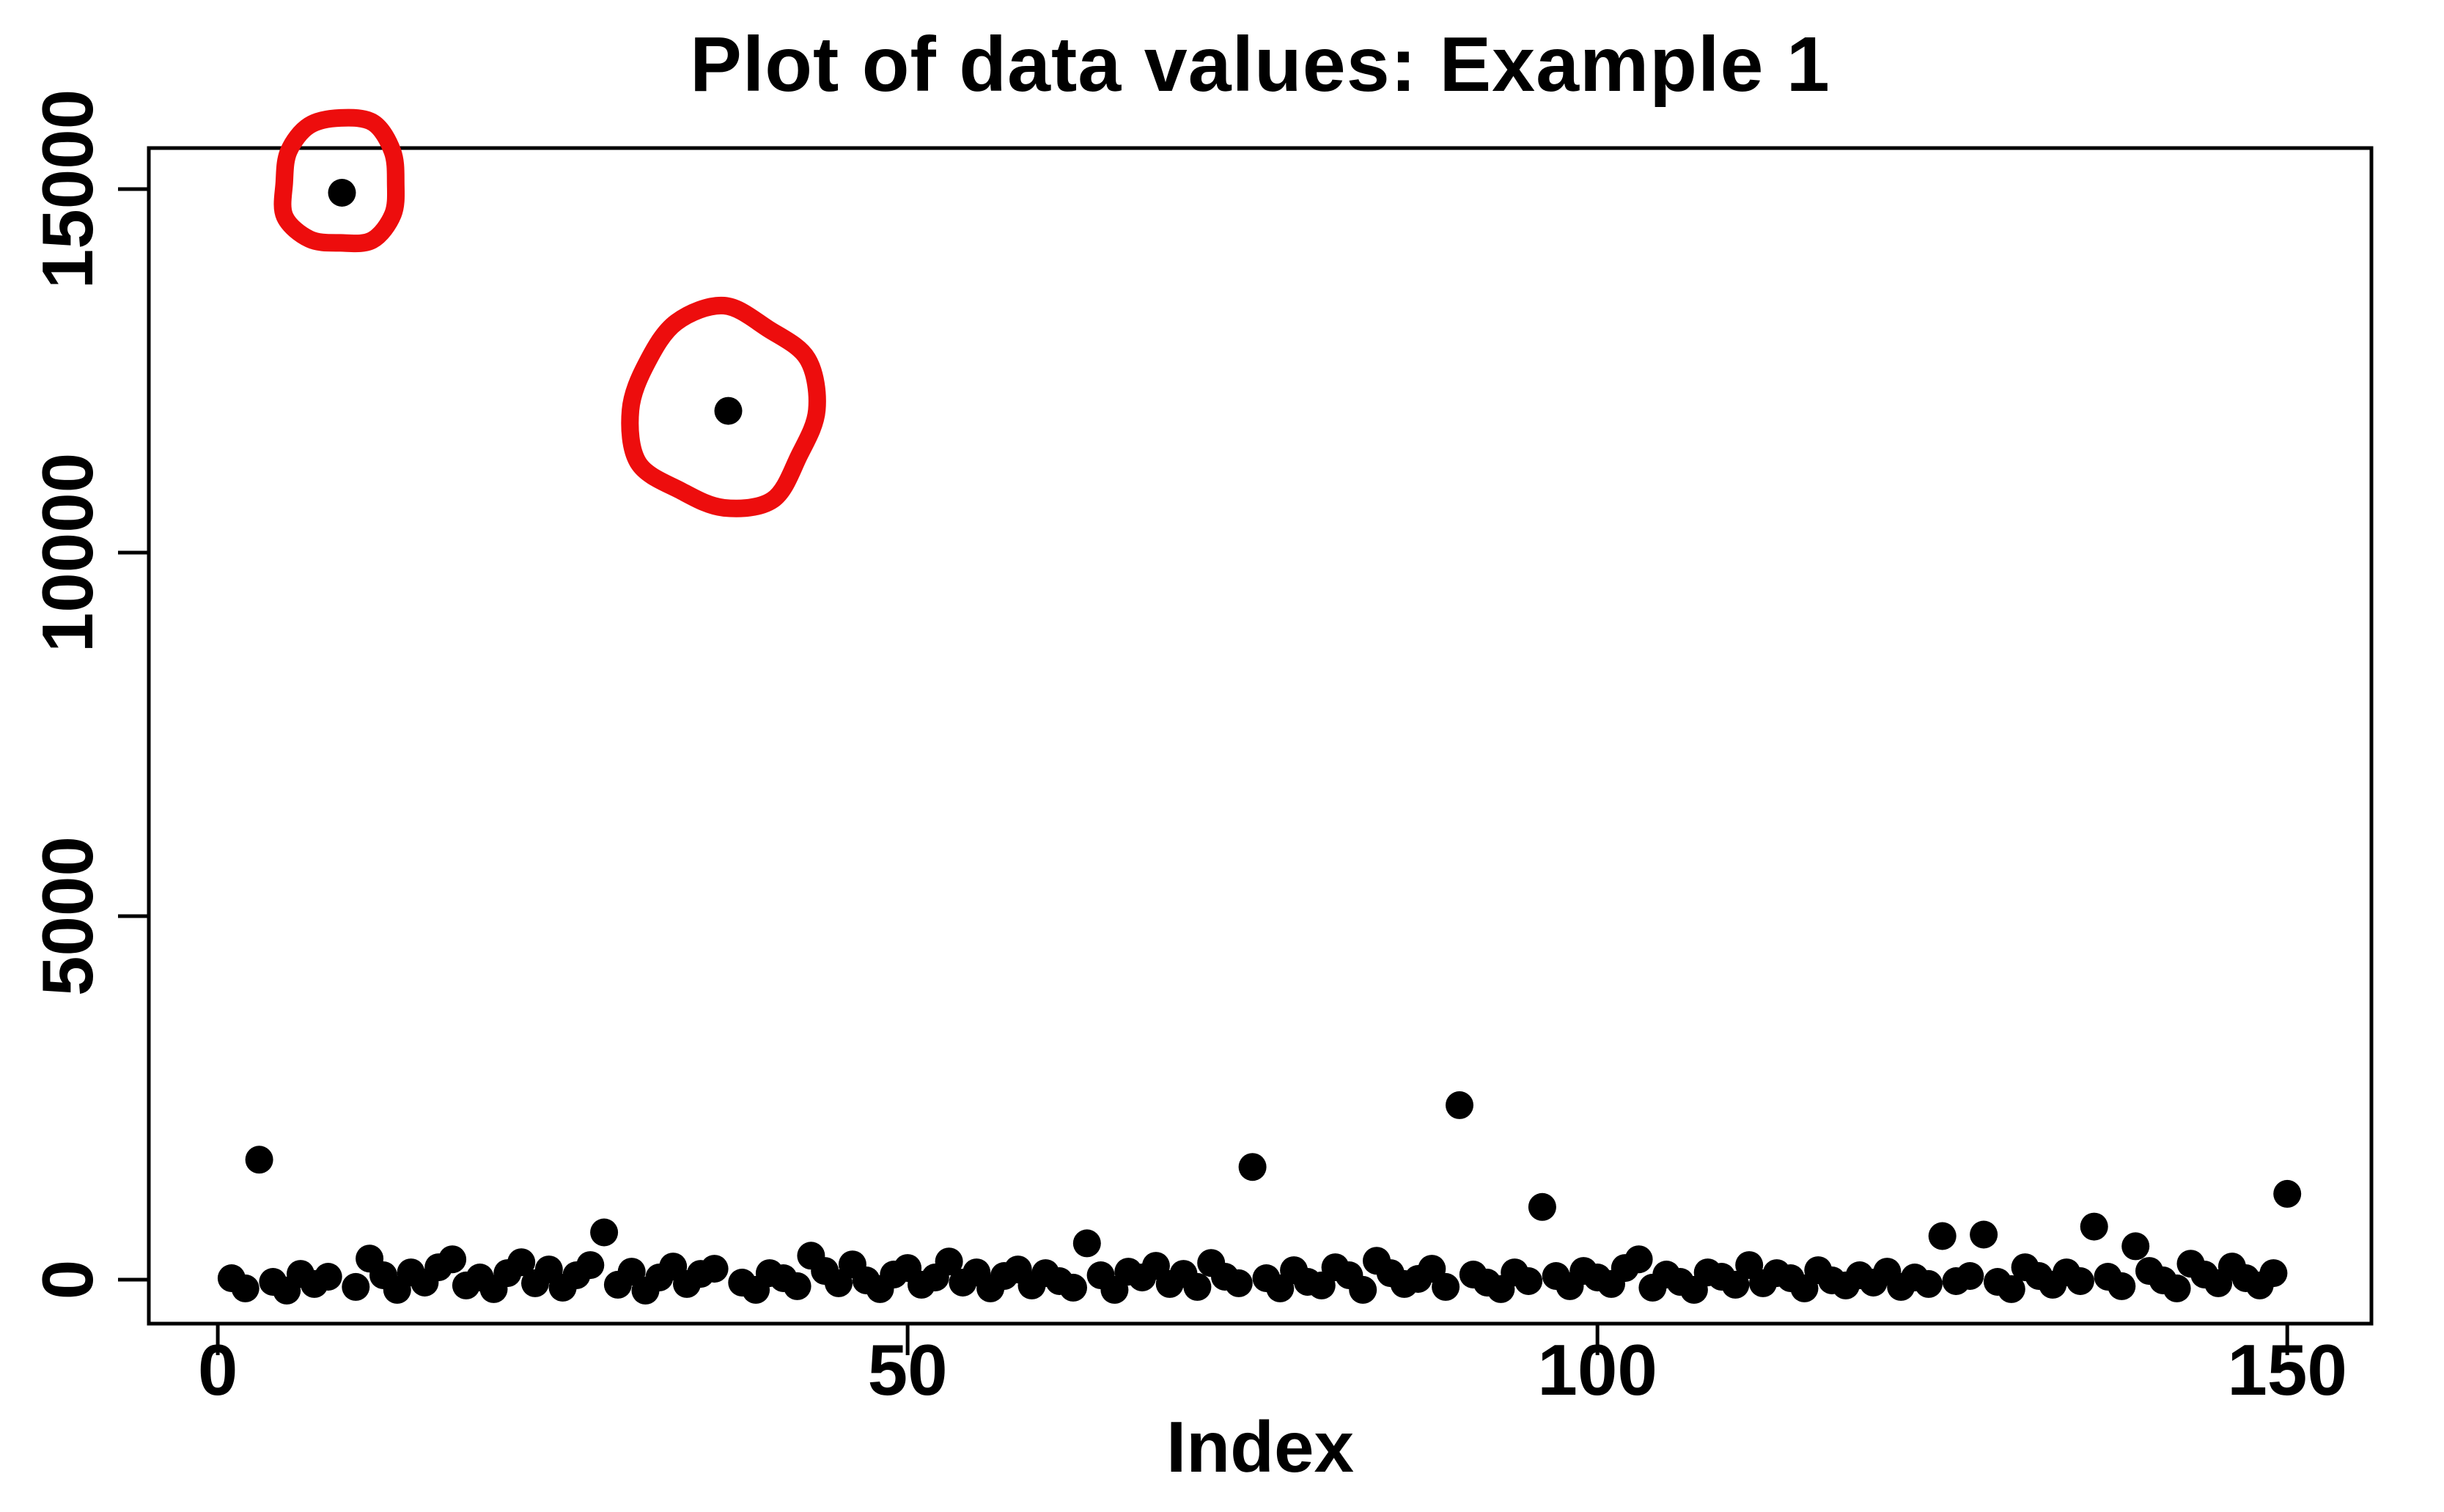 The height and width of the screenshot is (1512, 2444). Describe the element at coordinates (67, 189) in the screenshot. I see `y-tick-label: 15000` at that location.